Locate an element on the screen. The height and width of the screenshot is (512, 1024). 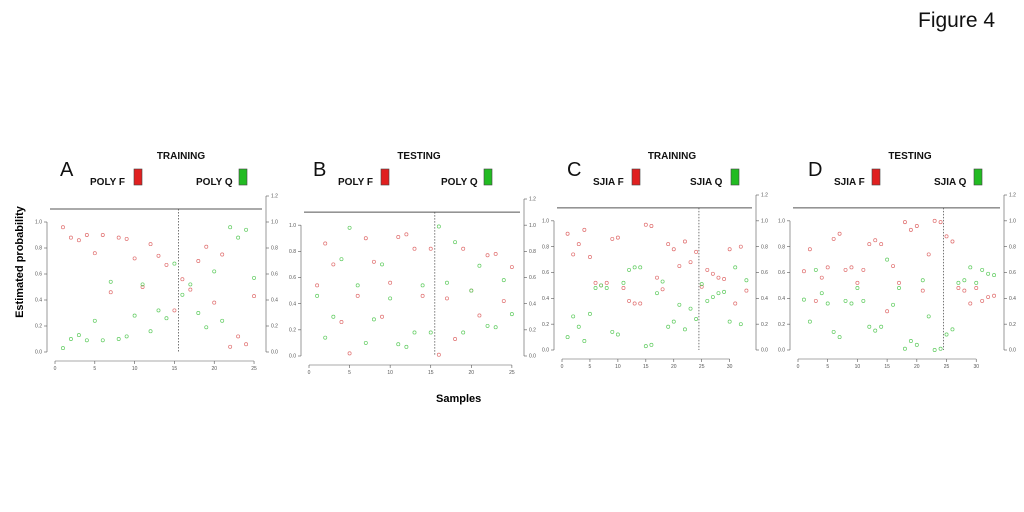
panel-set-title: TRAINING is located at coordinates (181, 156).